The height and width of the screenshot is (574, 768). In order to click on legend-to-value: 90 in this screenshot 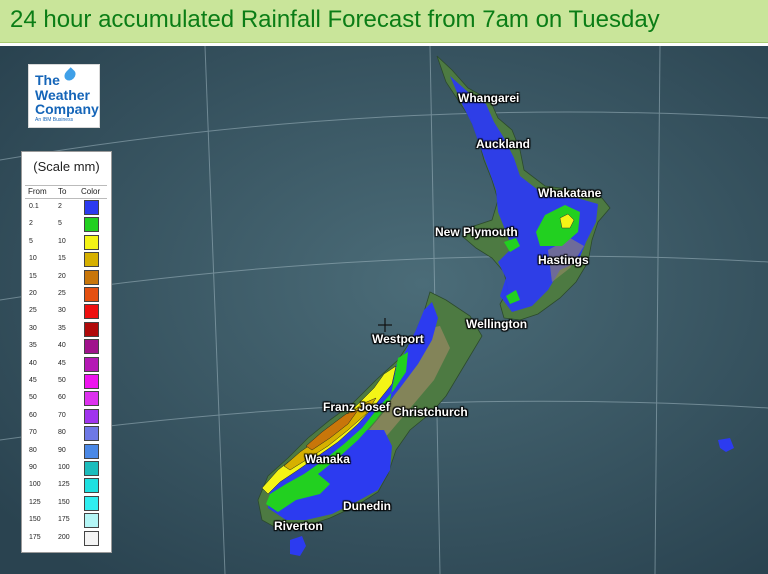, I will do `click(62, 450)`.